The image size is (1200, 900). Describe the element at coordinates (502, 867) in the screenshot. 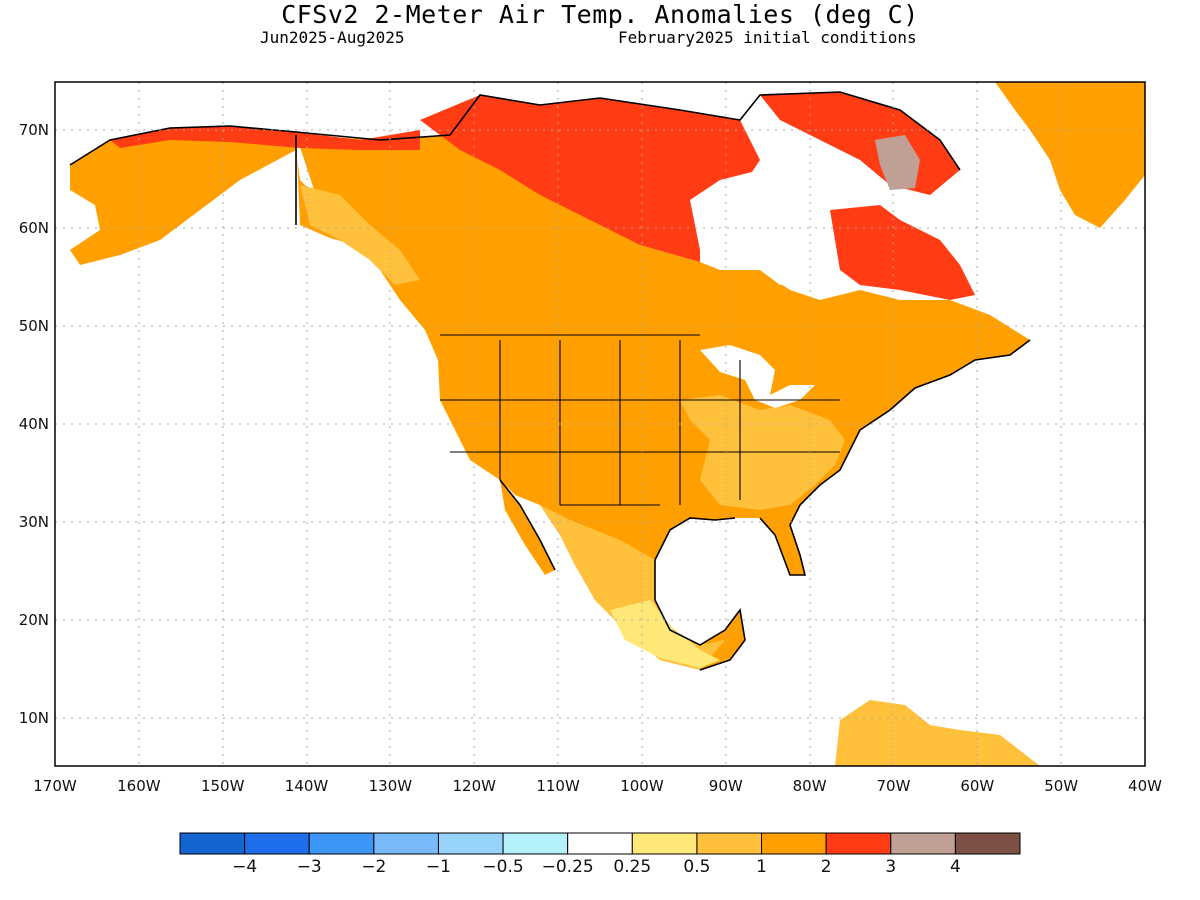

I see `colorbar-label: −0.5` at that location.